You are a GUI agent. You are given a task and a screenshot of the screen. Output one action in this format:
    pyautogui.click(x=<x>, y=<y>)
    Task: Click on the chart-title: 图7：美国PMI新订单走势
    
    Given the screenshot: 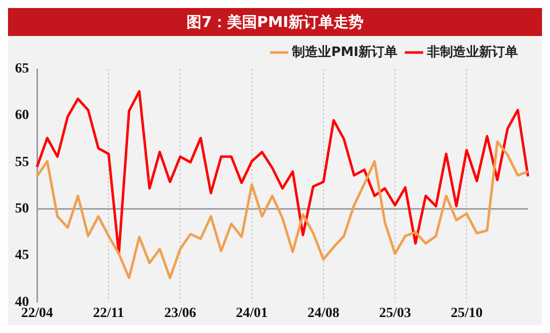 What is the action you would take?
    pyautogui.click(x=275, y=22)
    